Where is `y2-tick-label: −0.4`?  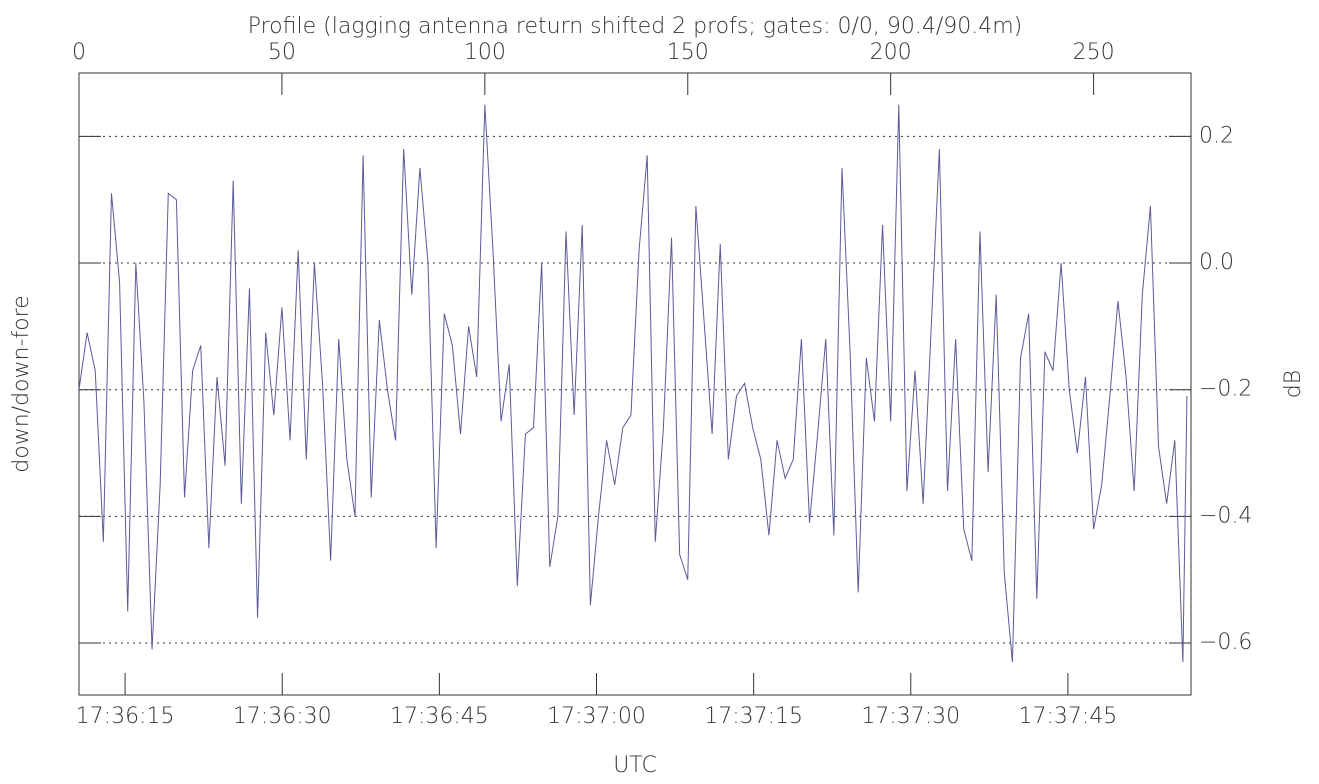 y2-tick-label: −0.4 is located at coordinates (1225, 515).